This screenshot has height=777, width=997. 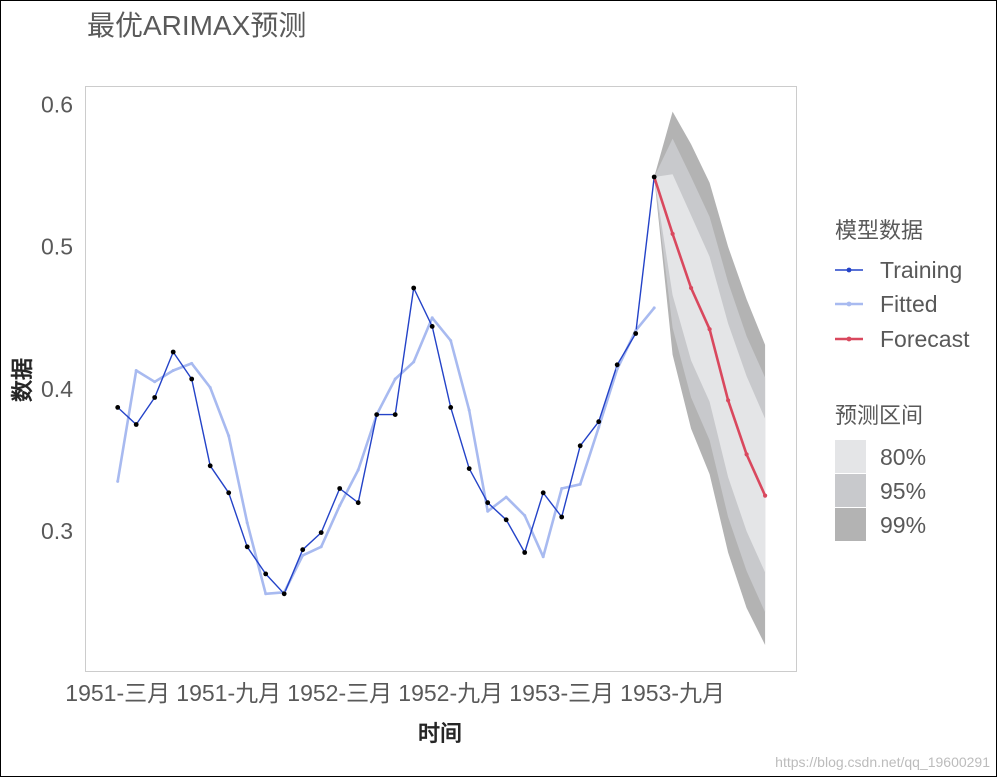 What do you see at coordinates (849, 339) in the screenshot?
I see `legend-key-forecast-point` at bounding box center [849, 339].